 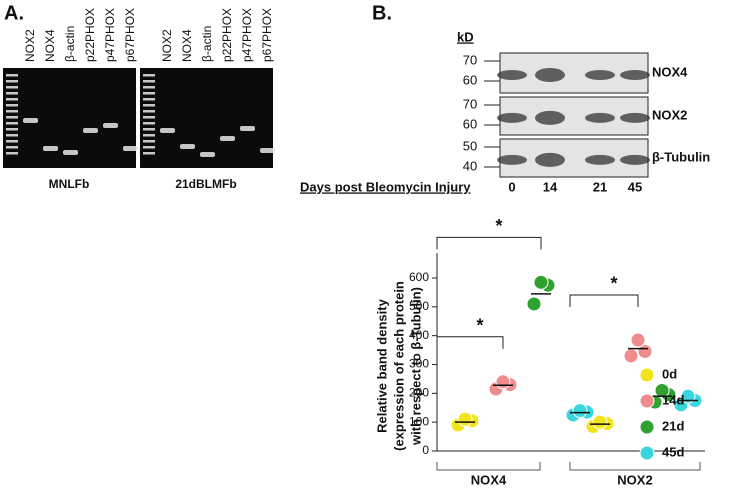 I want to click on day-label: 21, so click(x=600, y=186).